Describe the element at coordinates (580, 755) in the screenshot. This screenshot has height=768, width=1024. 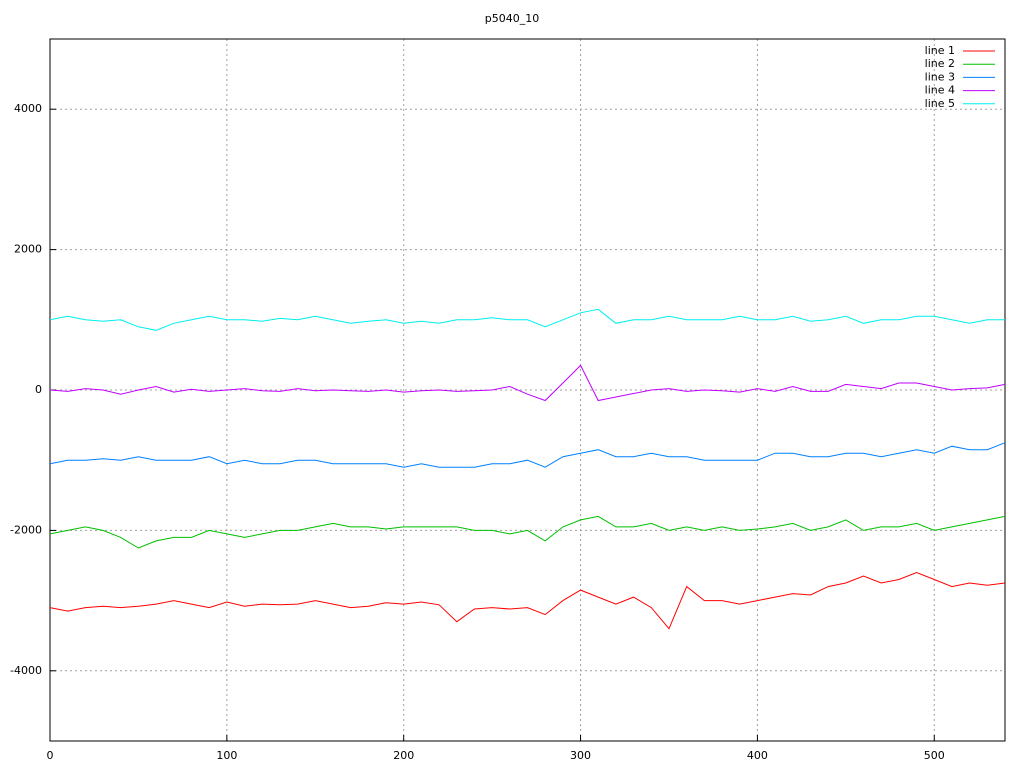
I see `x-tick-label: 300` at that location.